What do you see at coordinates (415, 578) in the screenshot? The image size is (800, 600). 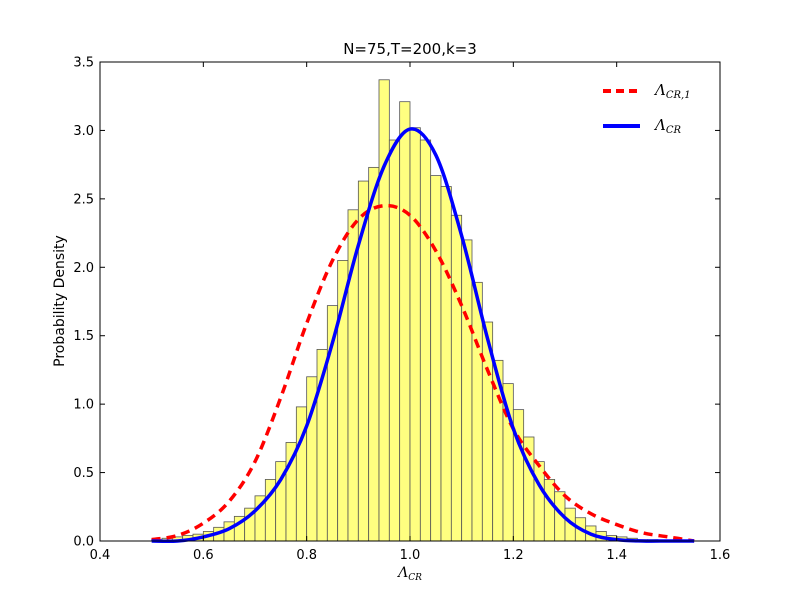 I see `x-axis-label-sub: CR` at bounding box center [415, 578].